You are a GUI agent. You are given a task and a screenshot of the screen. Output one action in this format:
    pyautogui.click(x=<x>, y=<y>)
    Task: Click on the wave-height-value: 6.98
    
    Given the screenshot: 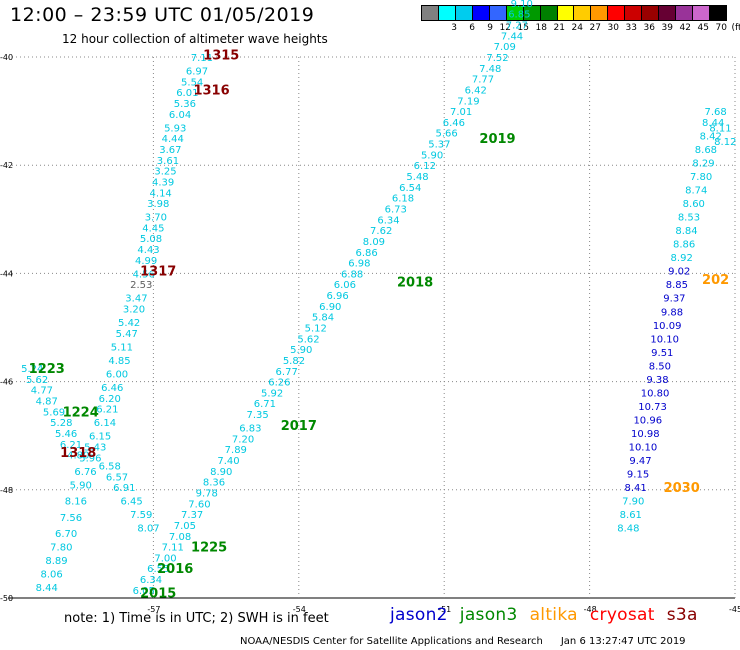 What is the action you would take?
    pyautogui.click(x=359, y=264)
    